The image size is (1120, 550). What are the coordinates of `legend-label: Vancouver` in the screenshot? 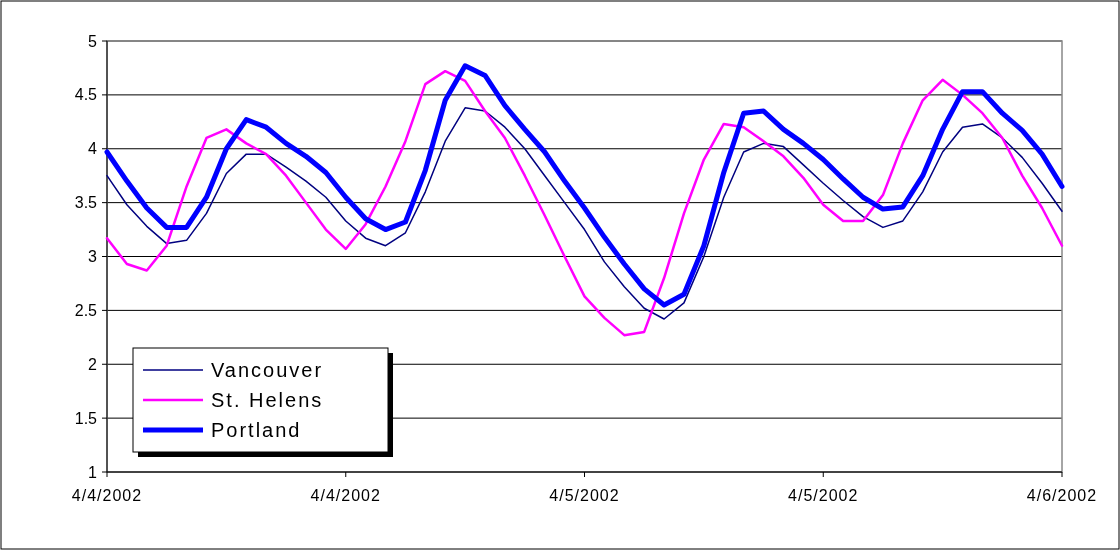 It's located at (267, 370).